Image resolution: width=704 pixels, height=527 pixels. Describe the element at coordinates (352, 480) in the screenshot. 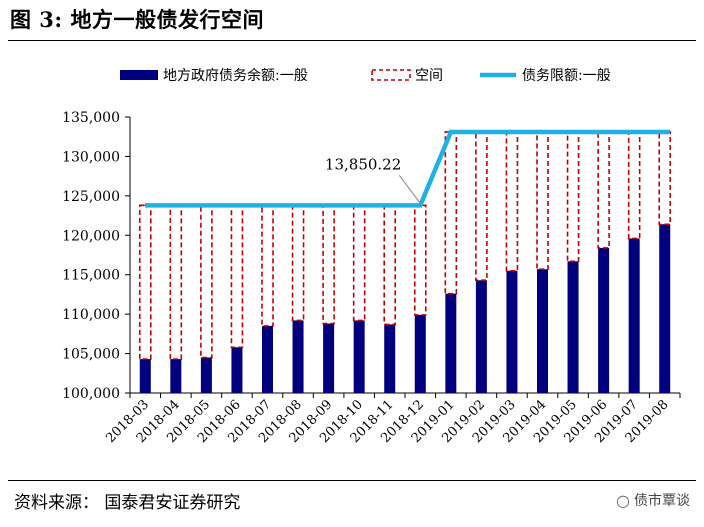

I see `footer-divider` at that location.